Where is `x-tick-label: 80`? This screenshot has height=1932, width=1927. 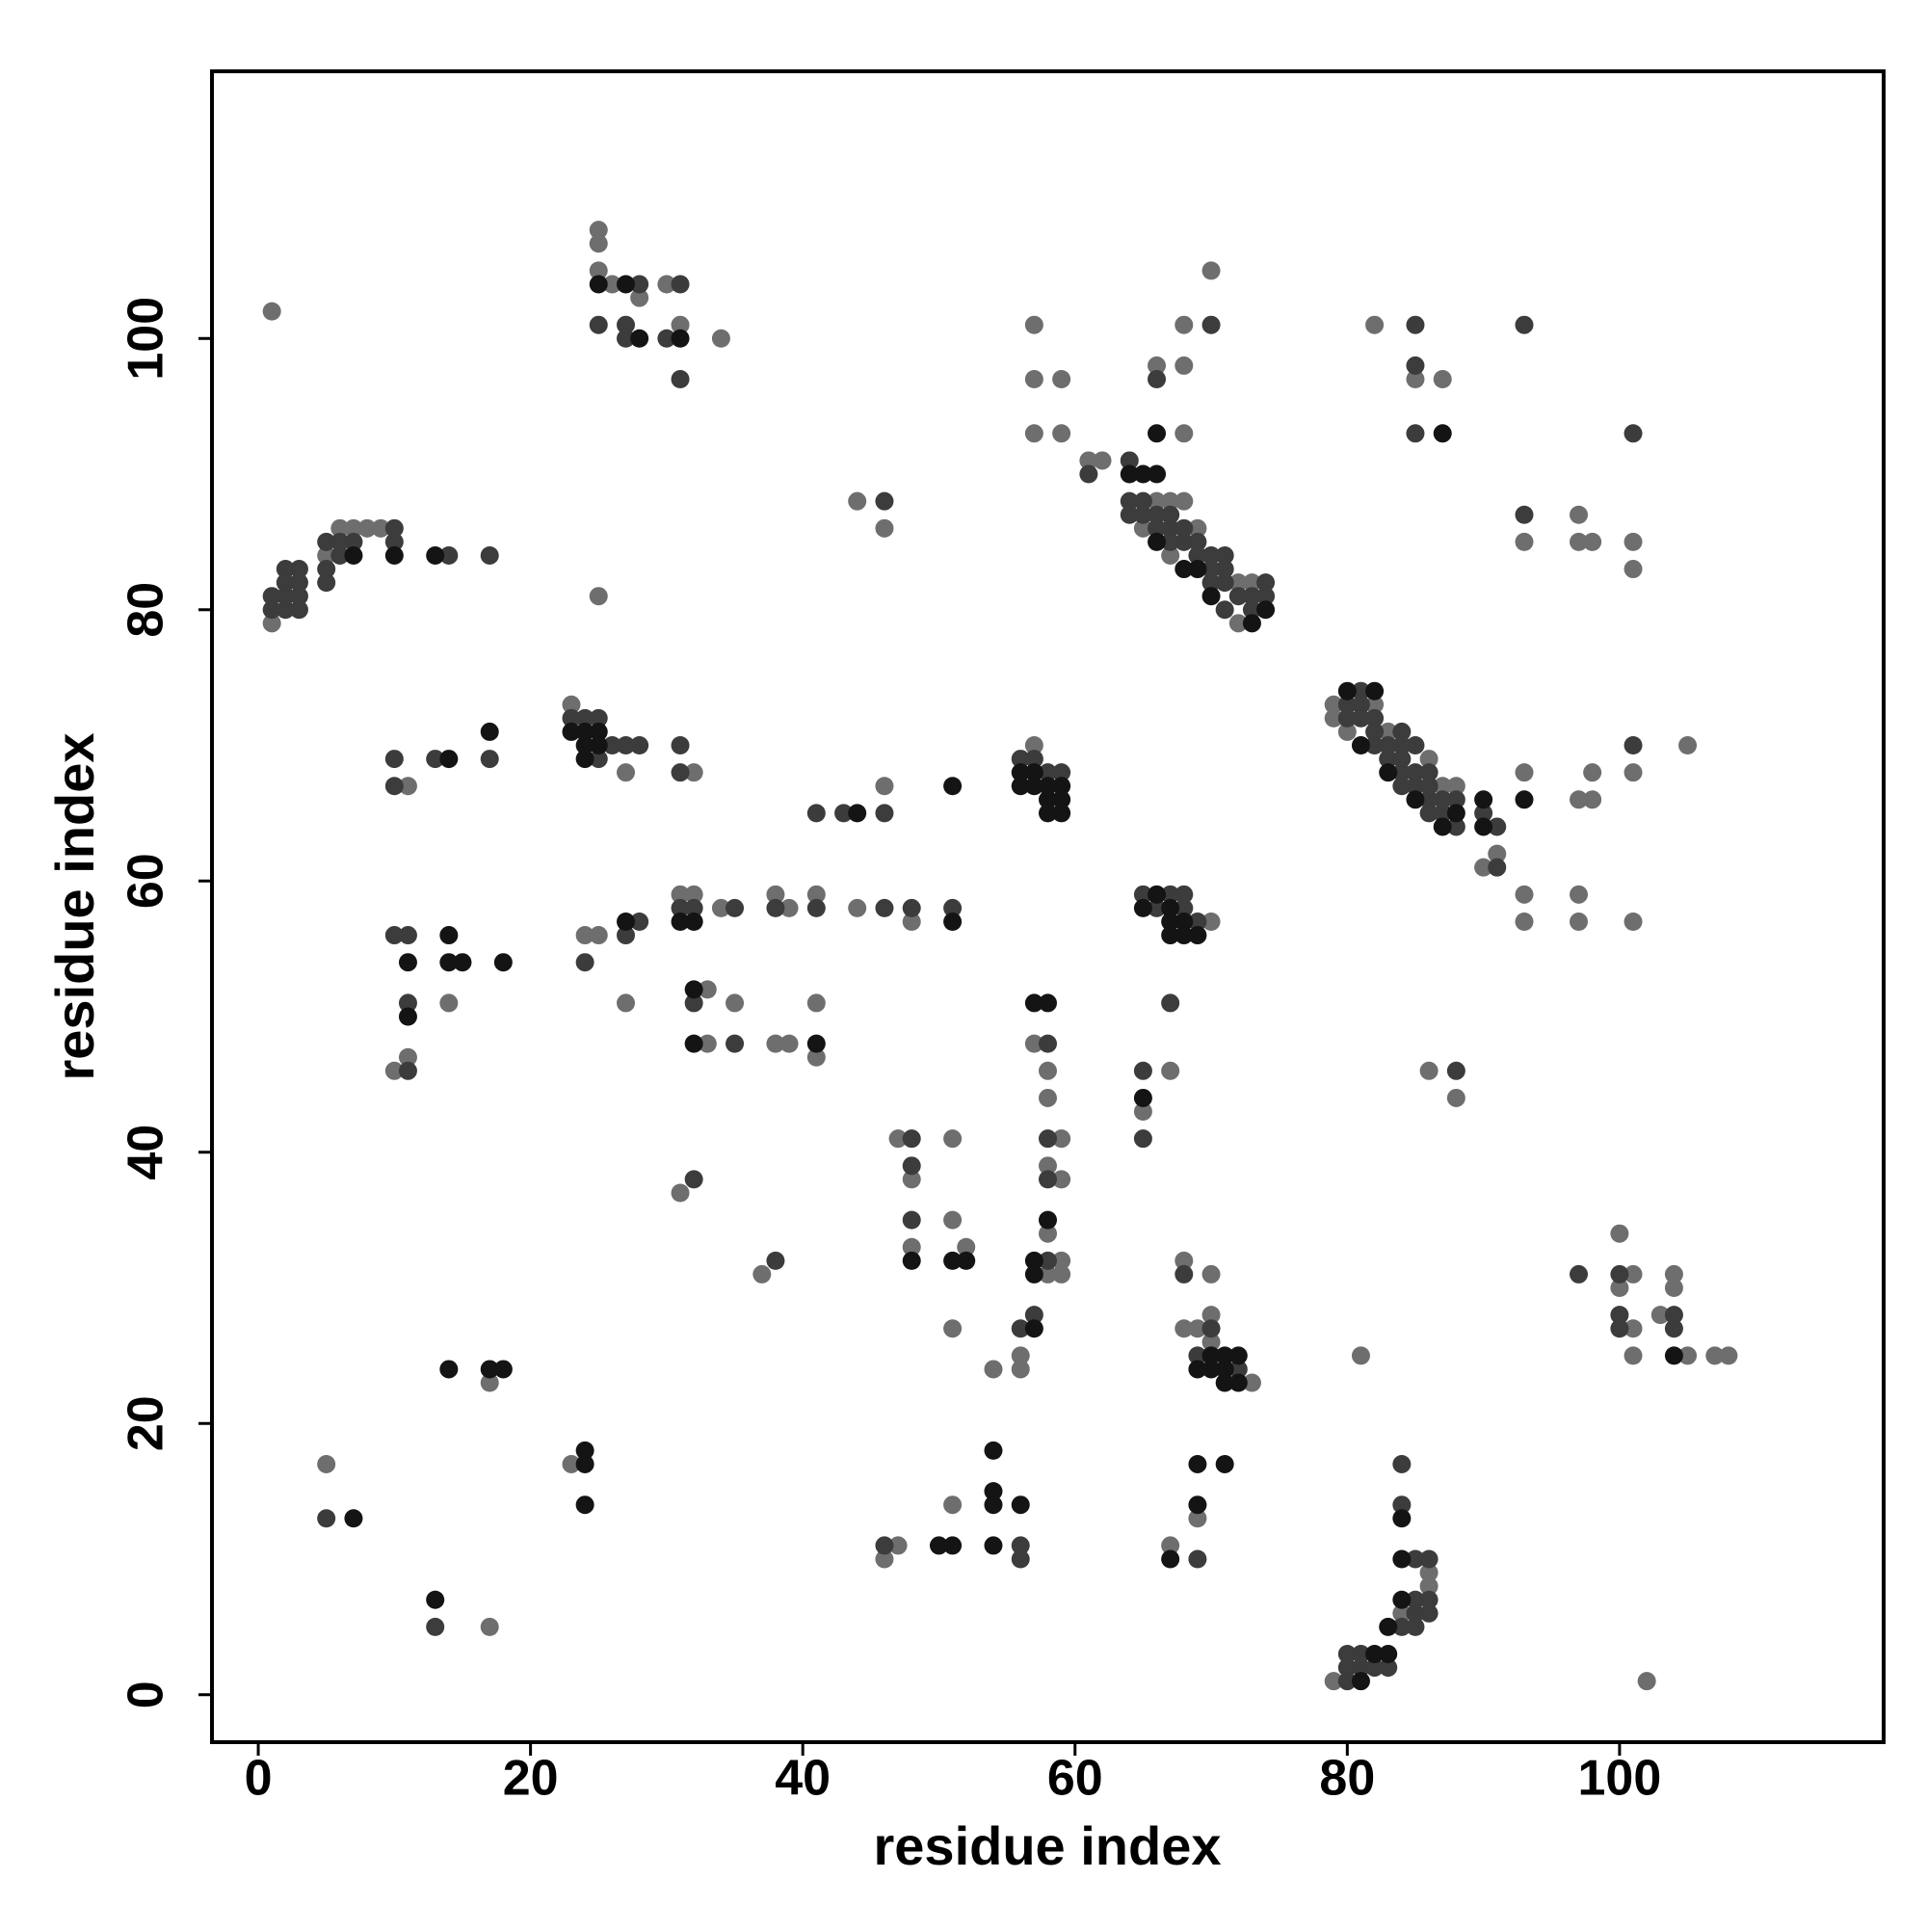
x-tick-label: 80 is located at coordinates (1347, 1779).